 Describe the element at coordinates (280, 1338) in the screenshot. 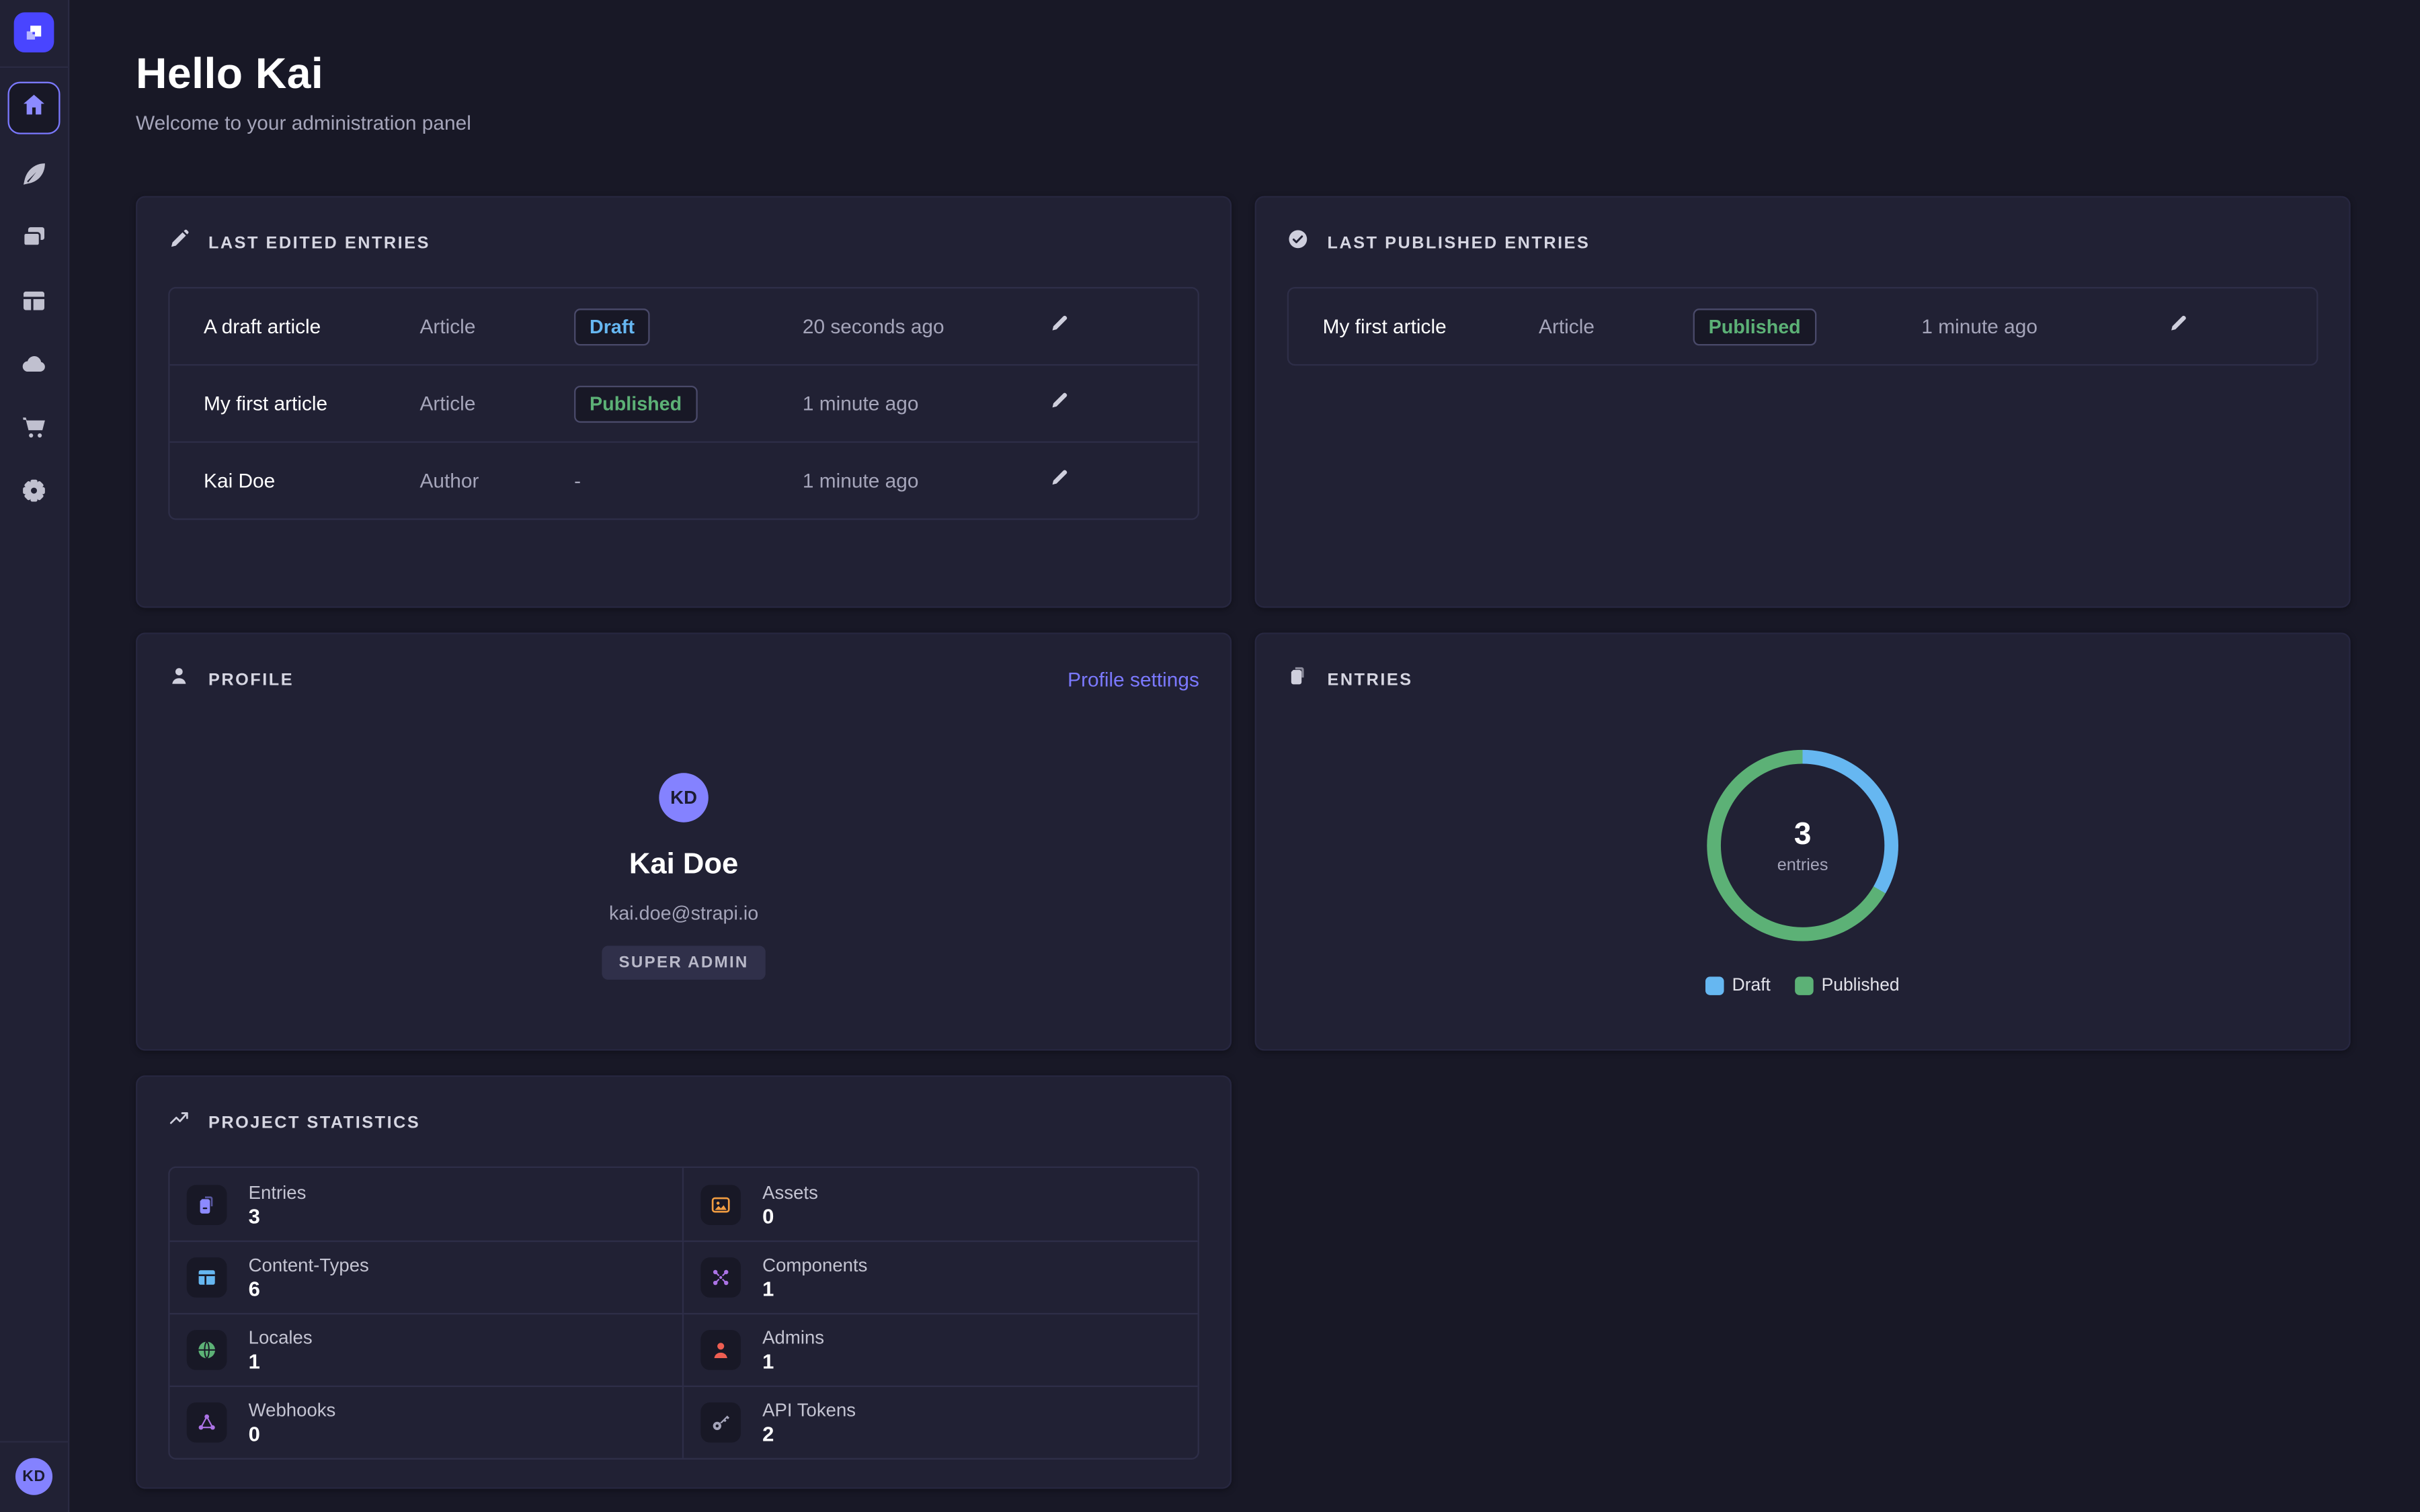

I see `stat-label: Locales` at that location.